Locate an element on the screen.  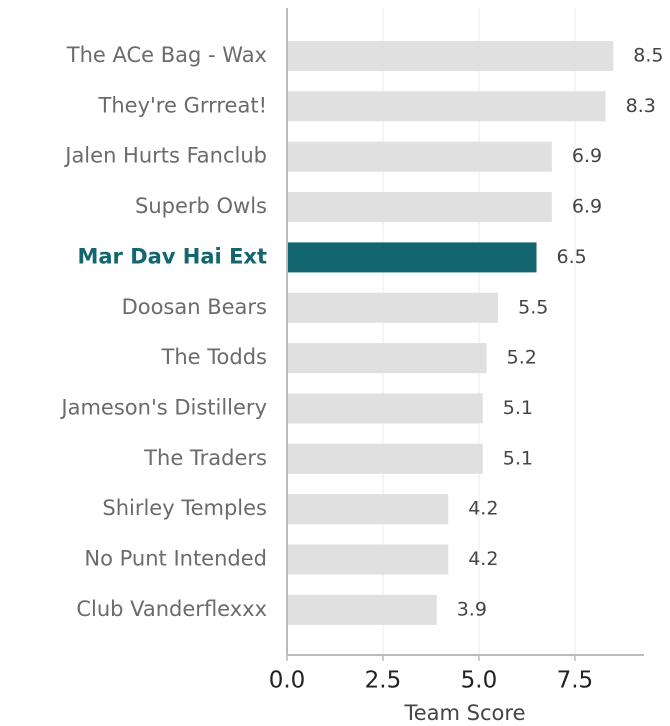
x-tick-label: 7.5 is located at coordinates (575, 681).